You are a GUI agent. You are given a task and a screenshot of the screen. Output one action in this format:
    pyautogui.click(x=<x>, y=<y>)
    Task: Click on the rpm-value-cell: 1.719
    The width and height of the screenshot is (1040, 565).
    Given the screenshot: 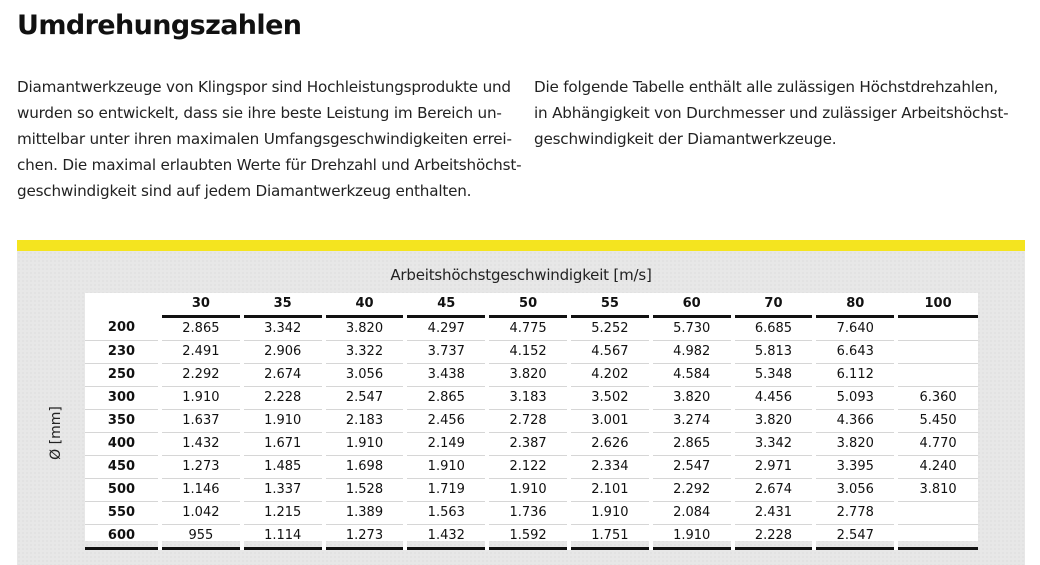 What is the action you would take?
    pyautogui.click(x=445, y=490)
    